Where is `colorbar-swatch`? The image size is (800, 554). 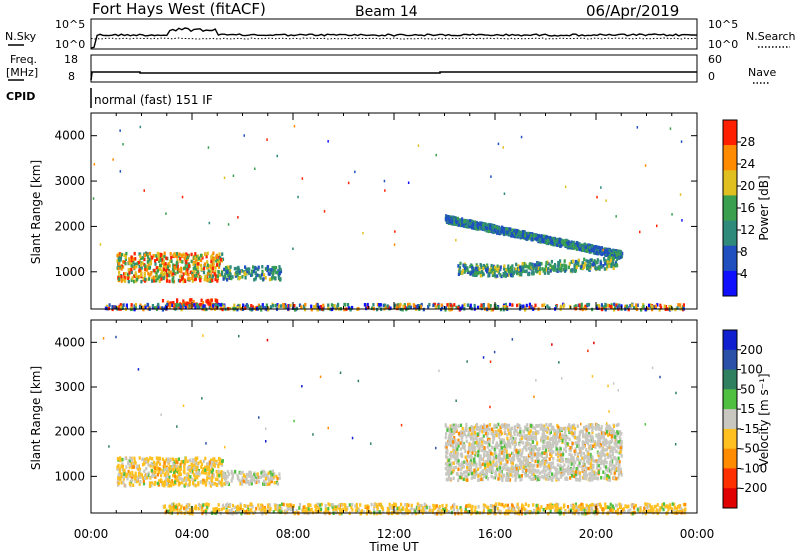 colorbar-swatch is located at coordinates (730, 183).